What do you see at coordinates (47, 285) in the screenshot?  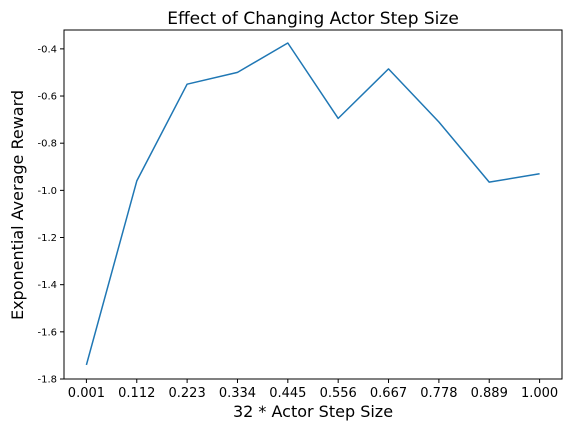 I see `y-tick-label: -1.4` at bounding box center [47, 285].